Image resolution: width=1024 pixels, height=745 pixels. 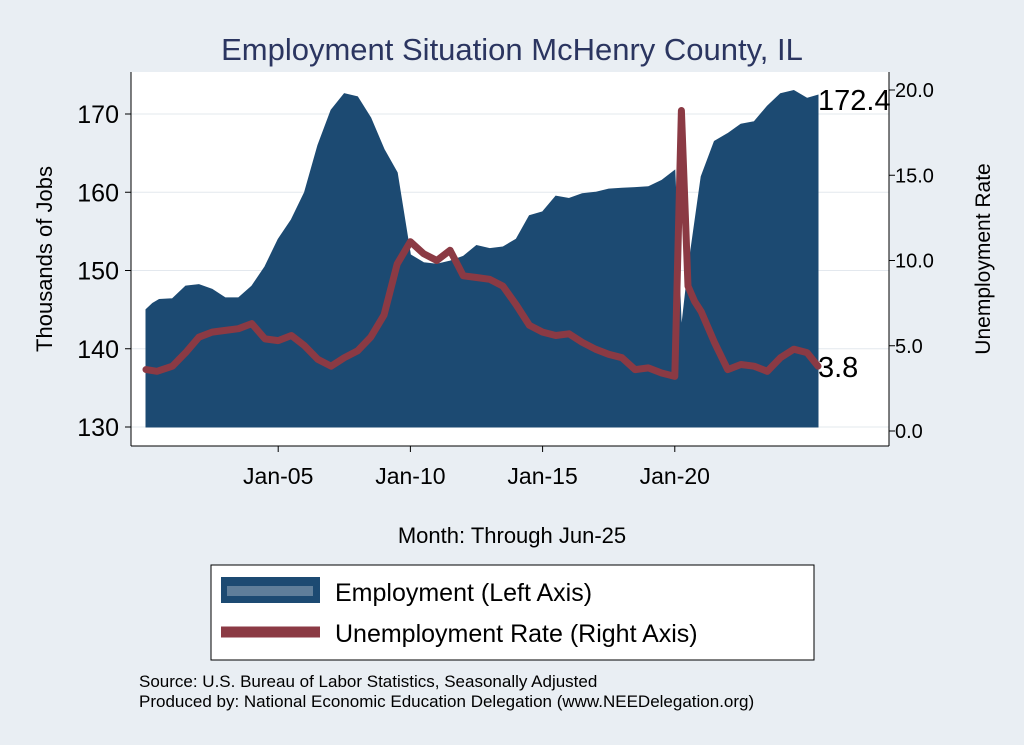 What do you see at coordinates (270, 591) in the screenshot?
I see `legend-employment-swatch-highlight` at bounding box center [270, 591].